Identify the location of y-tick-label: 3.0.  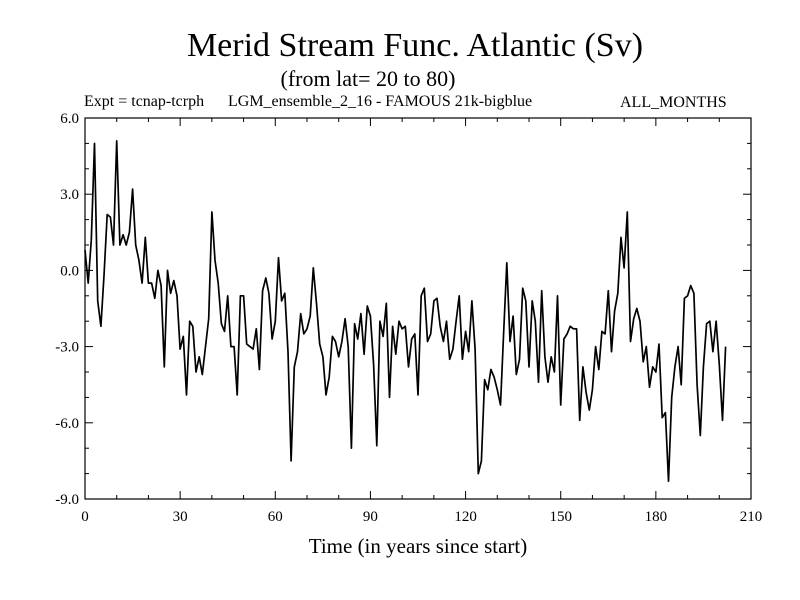
(69, 195).